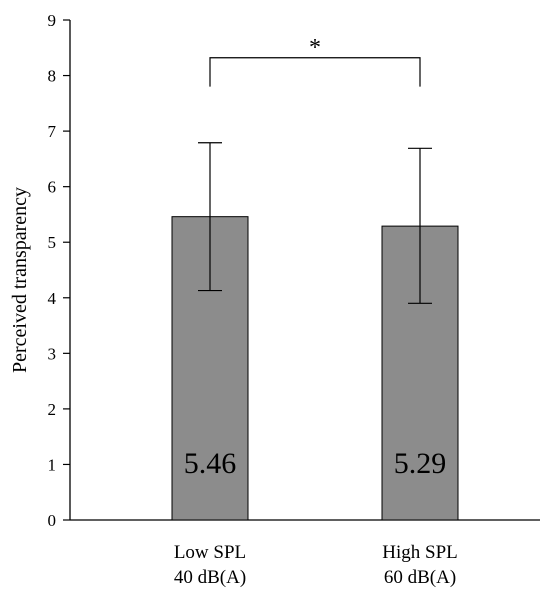 Image resolution: width=550 pixels, height=596 pixels. I want to click on x-category-label-line1: High SPL, so click(420, 552).